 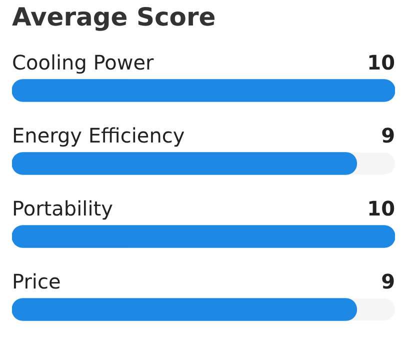 I want to click on y-tick-label: Portability, so click(x=63, y=208).